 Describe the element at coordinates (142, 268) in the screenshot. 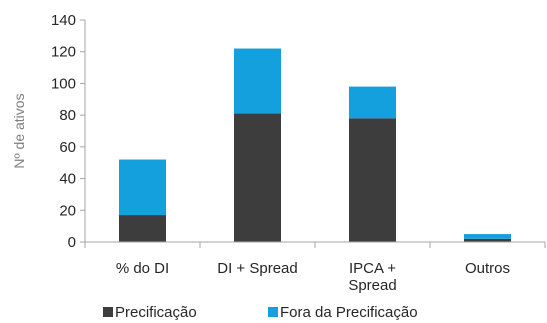

I see `x-tick-label: % do DI` at that location.